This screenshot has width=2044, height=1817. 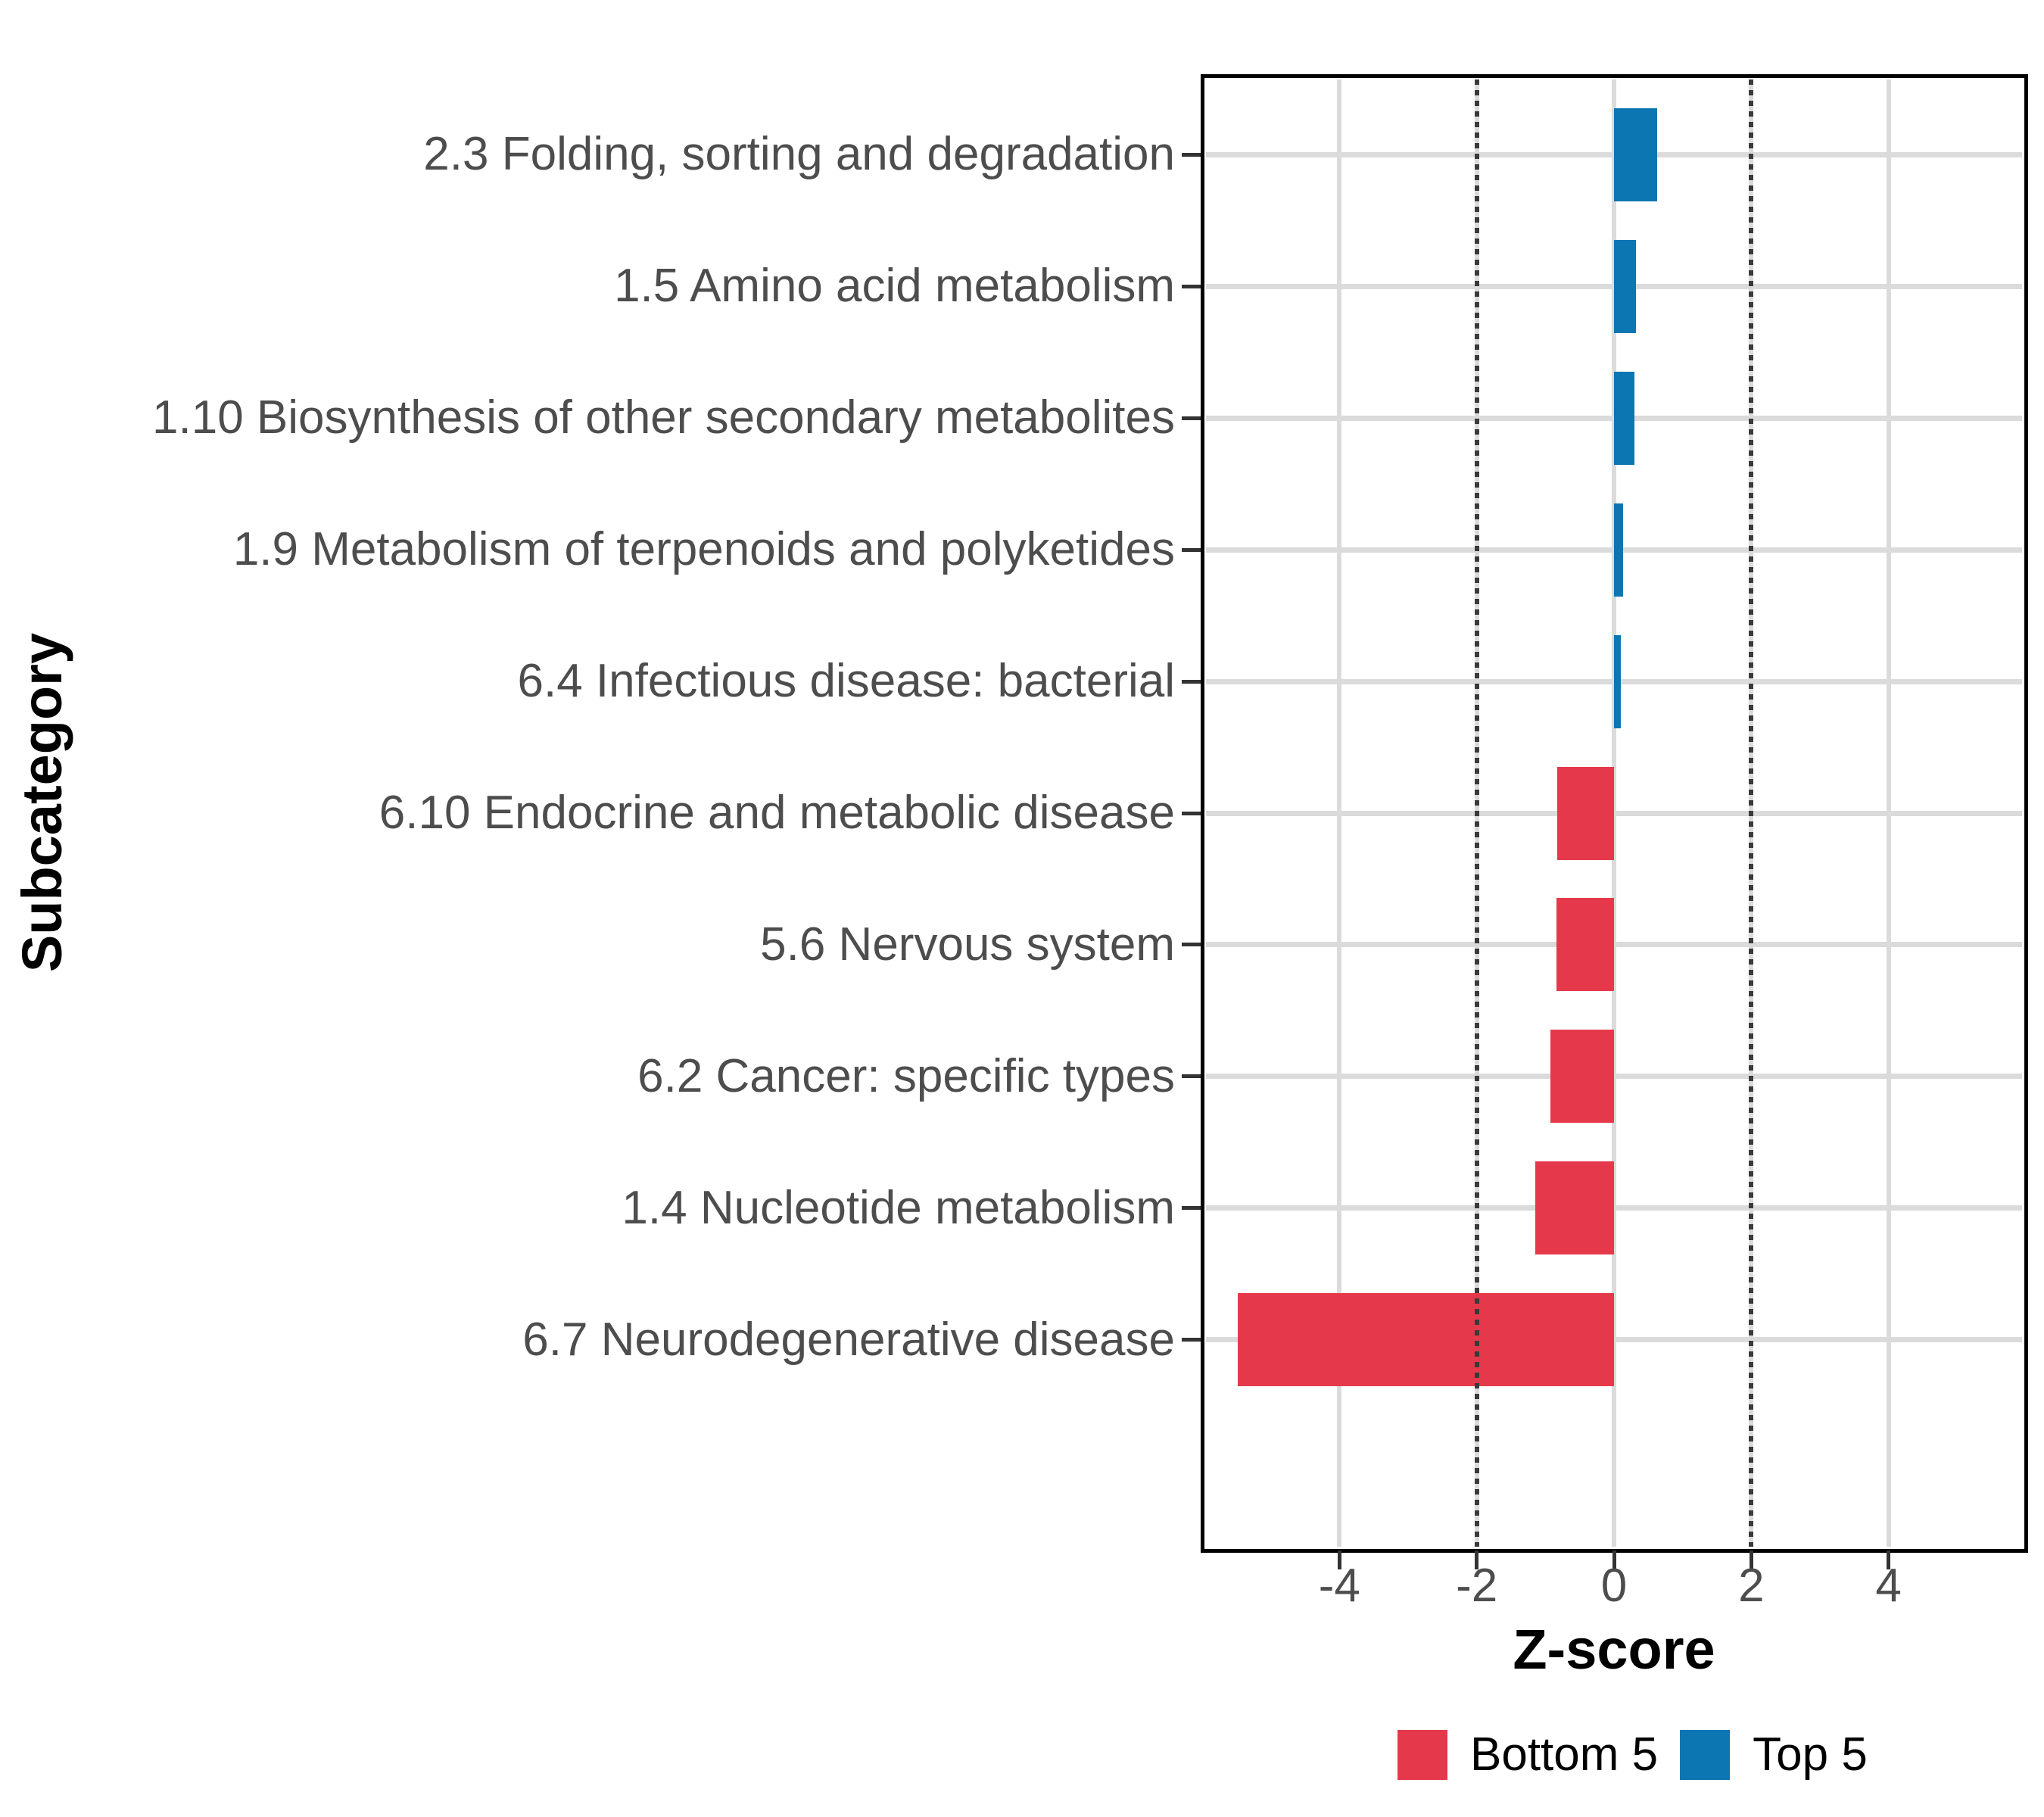 I want to click on y-axis-title: Subcategory, so click(x=42, y=802).